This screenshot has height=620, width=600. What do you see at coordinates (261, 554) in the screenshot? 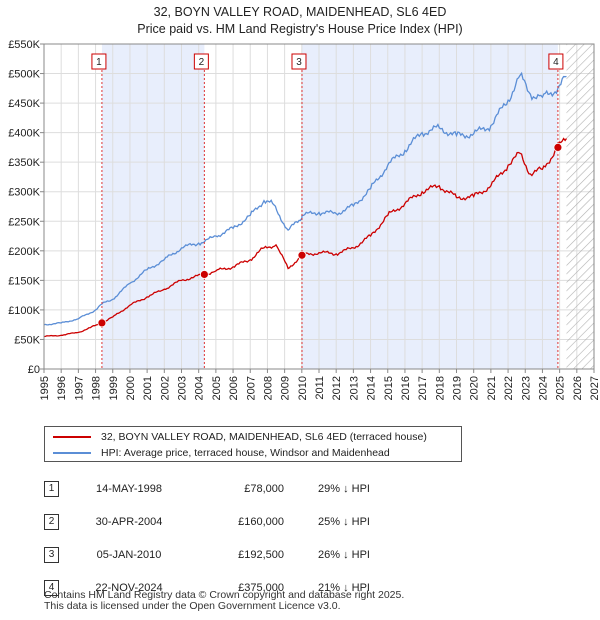
I see `sale-price: £192,500` at bounding box center [261, 554].